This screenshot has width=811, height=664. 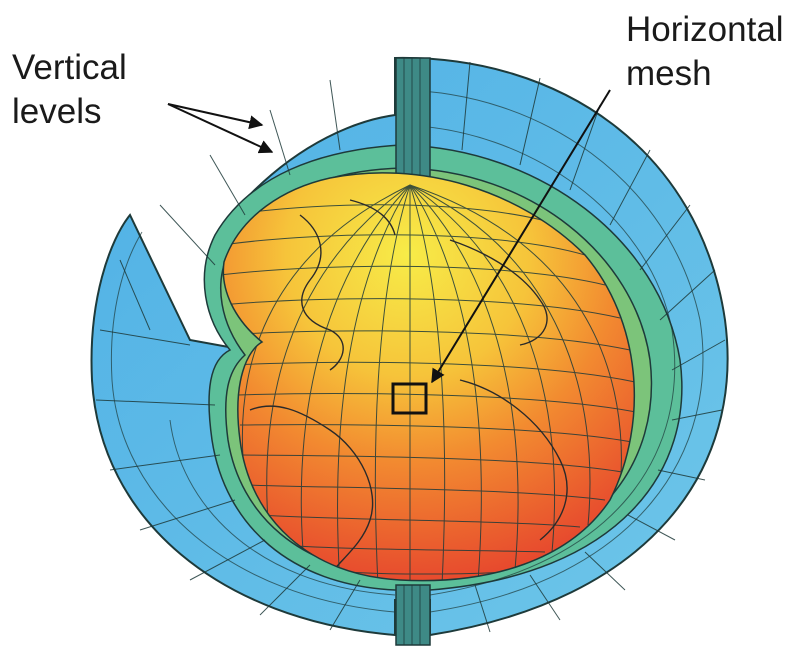 What do you see at coordinates (69, 90) in the screenshot?
I see `vertical-levels-label: Vertical levels` at bounding box center [69, 90].